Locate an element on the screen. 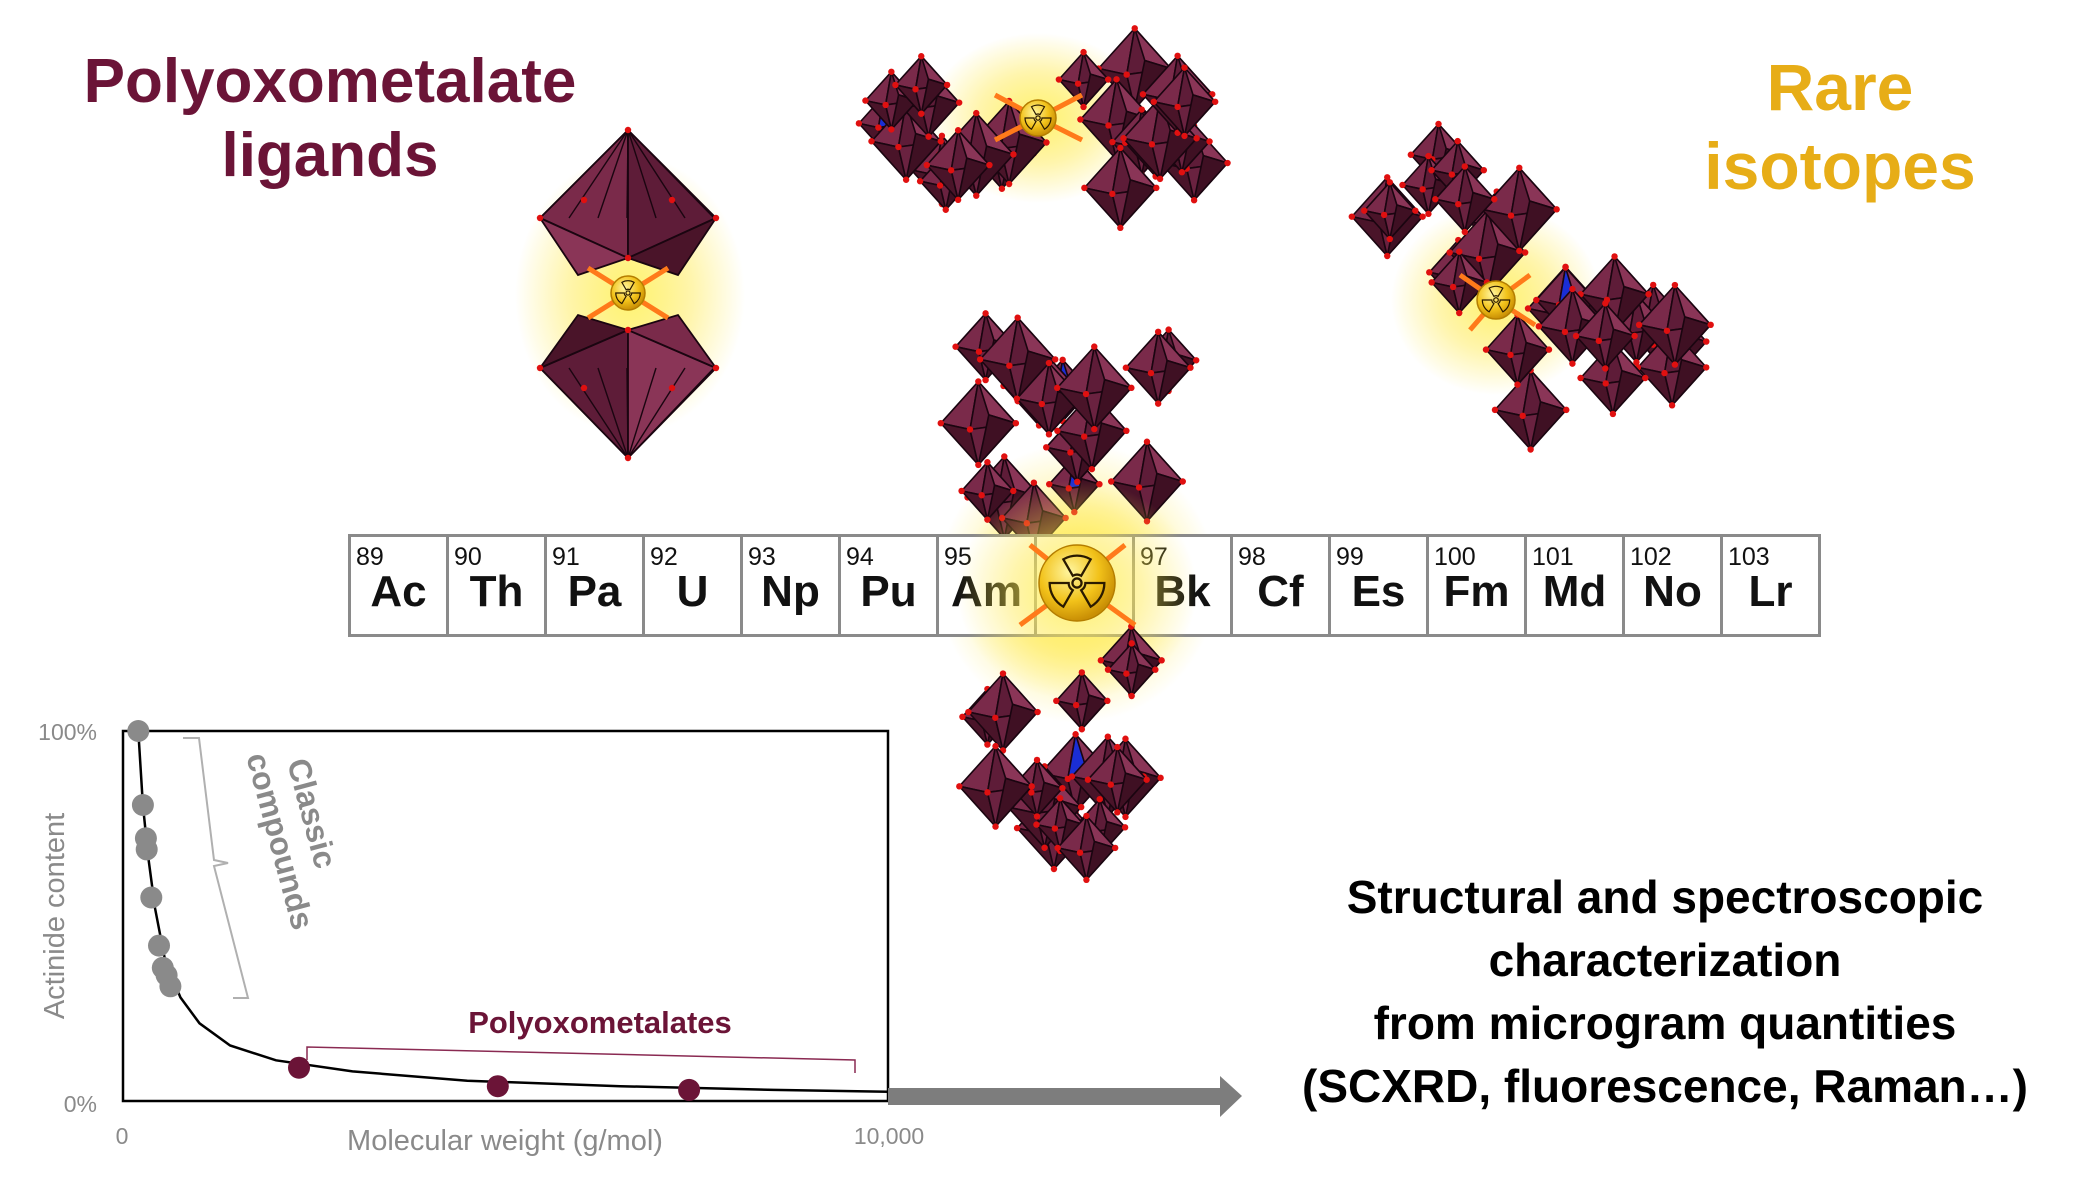 This screenshot has height=1200, width=2100. element-symbol: Pu is located at coordinates (888, 591).